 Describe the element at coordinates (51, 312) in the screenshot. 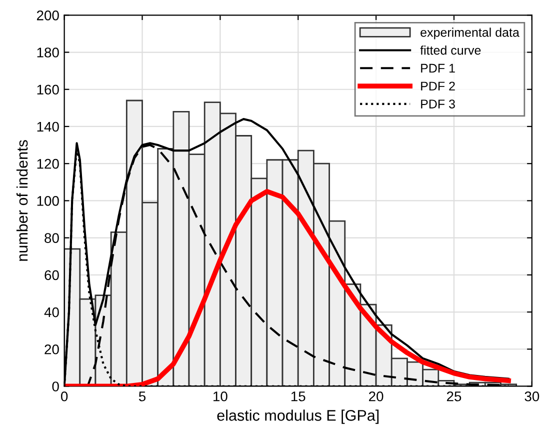

I see `y-tick-label: 40` at that location.